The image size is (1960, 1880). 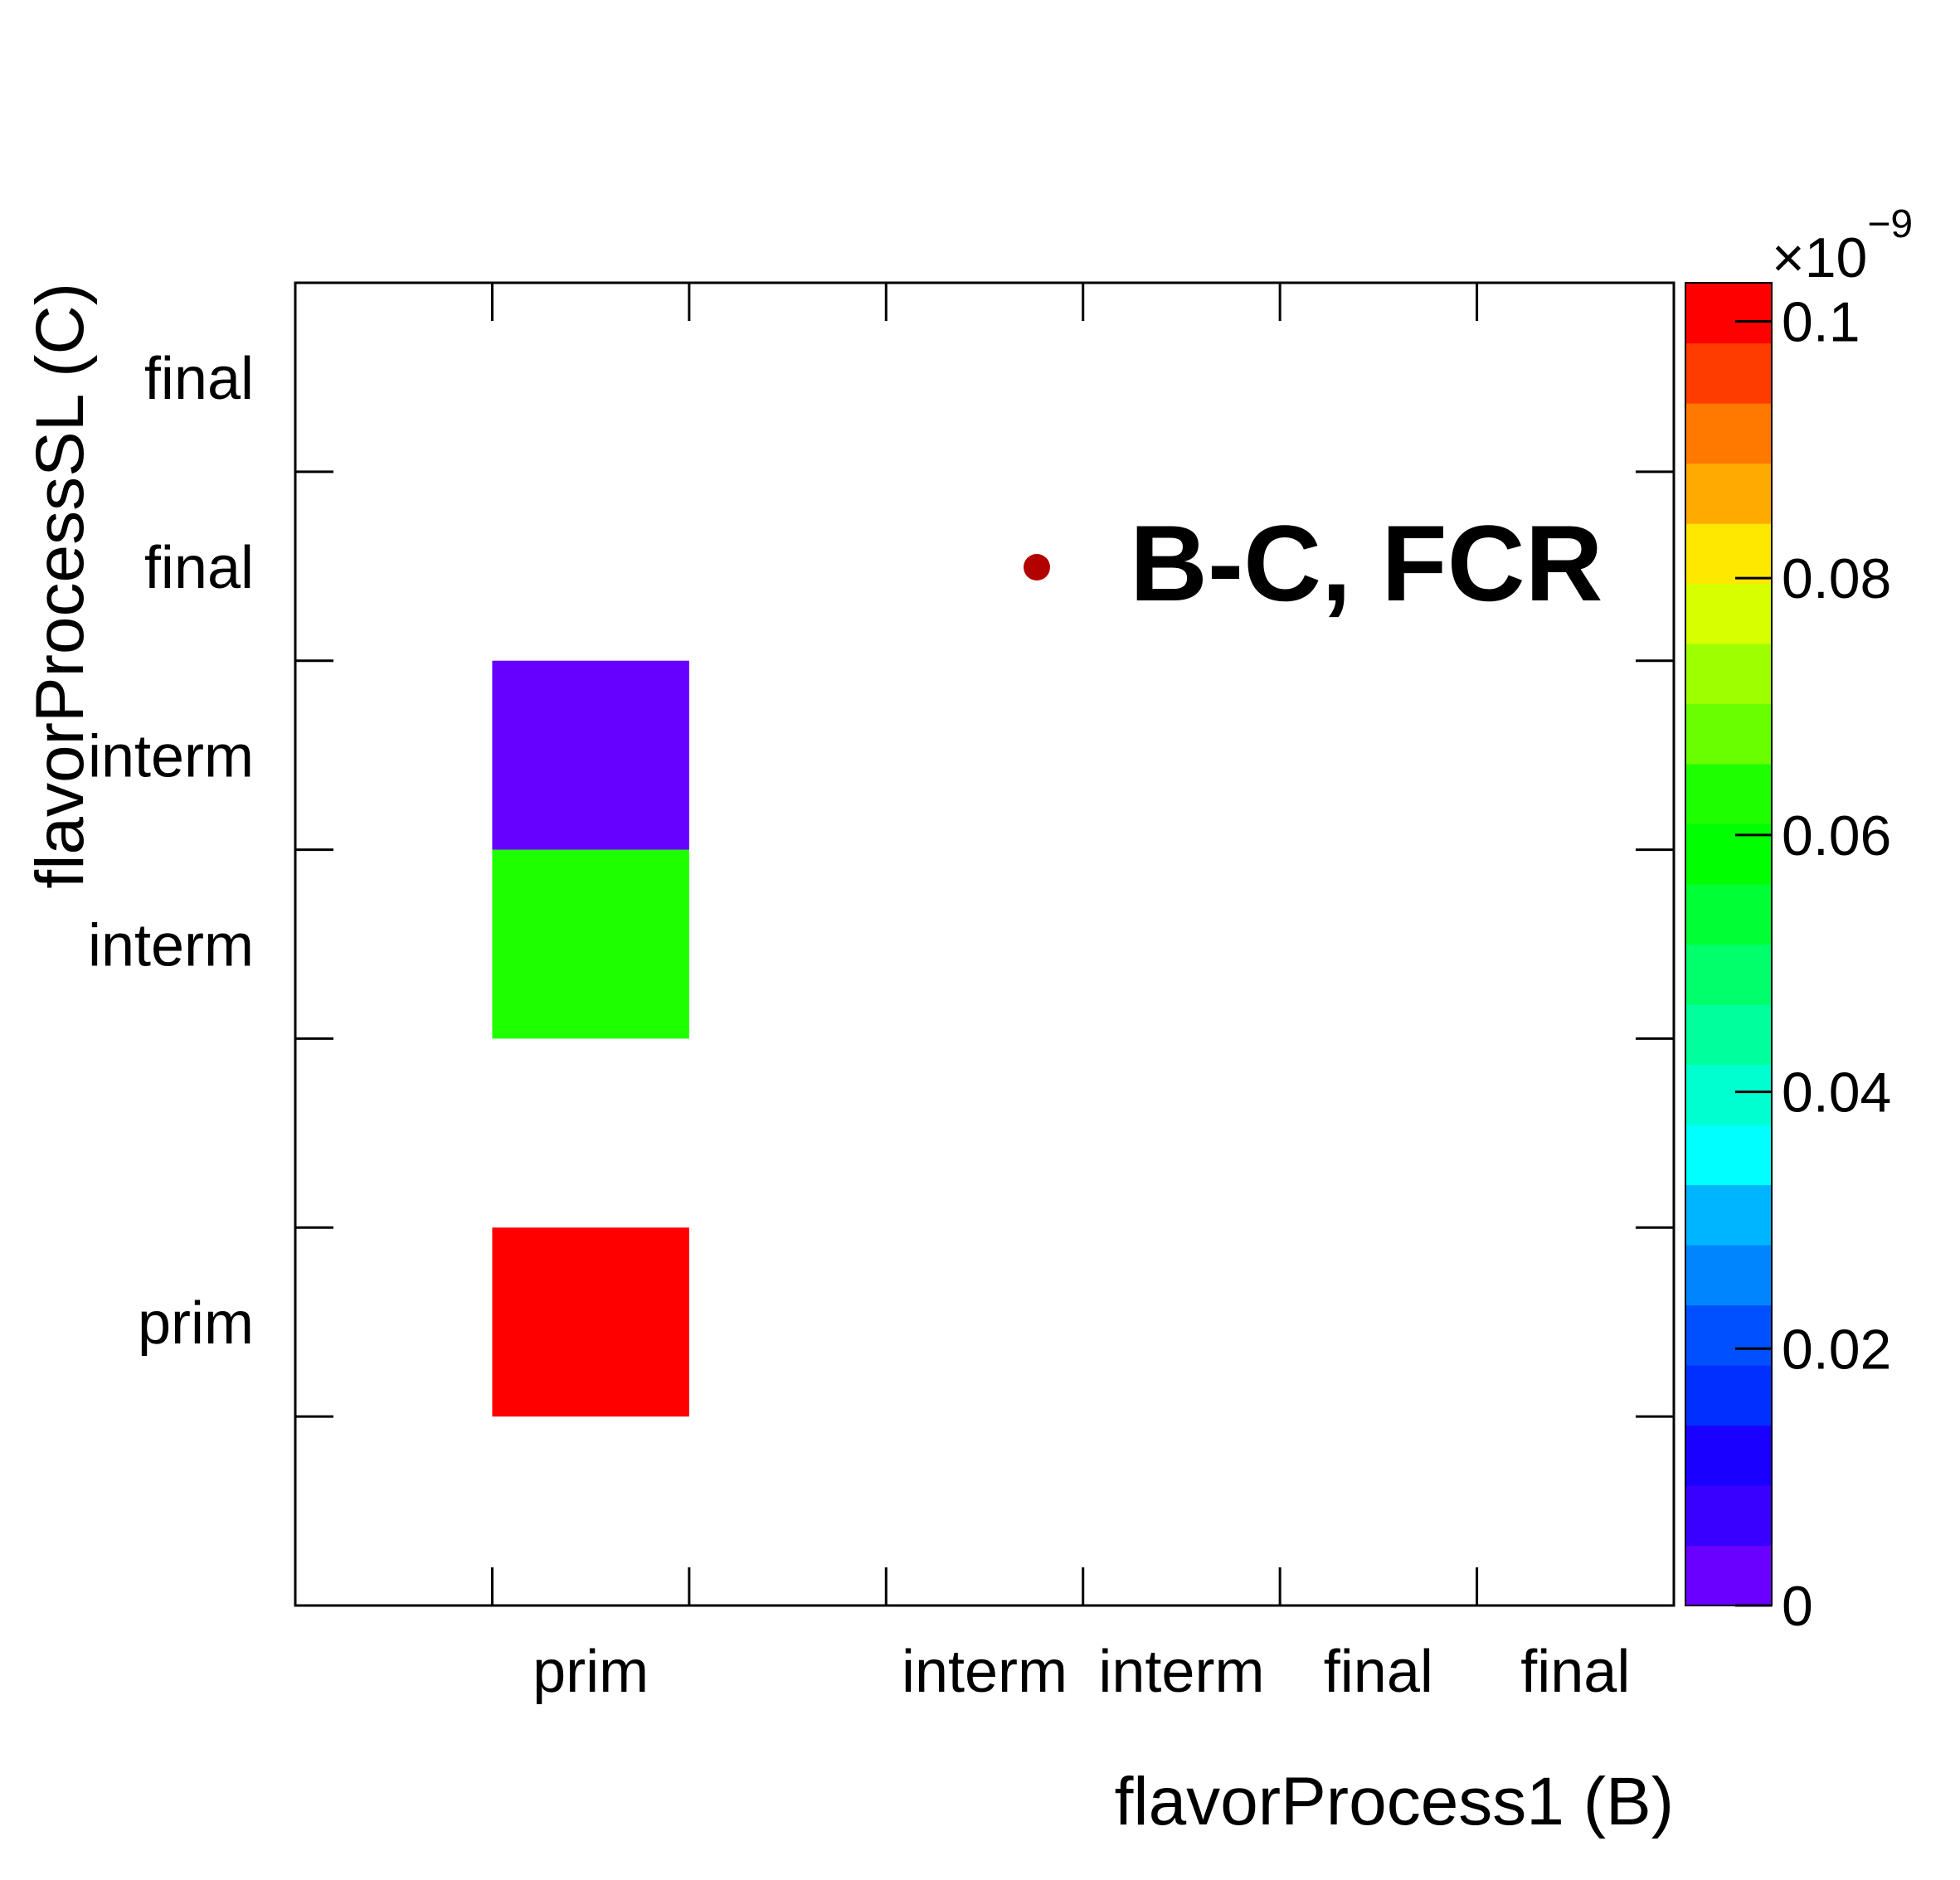 What do you see at coordinates (1819, 257) in the screenshot?
I see `color-scale-multiplier-base: ×10` at bounding box center [1819, 257].